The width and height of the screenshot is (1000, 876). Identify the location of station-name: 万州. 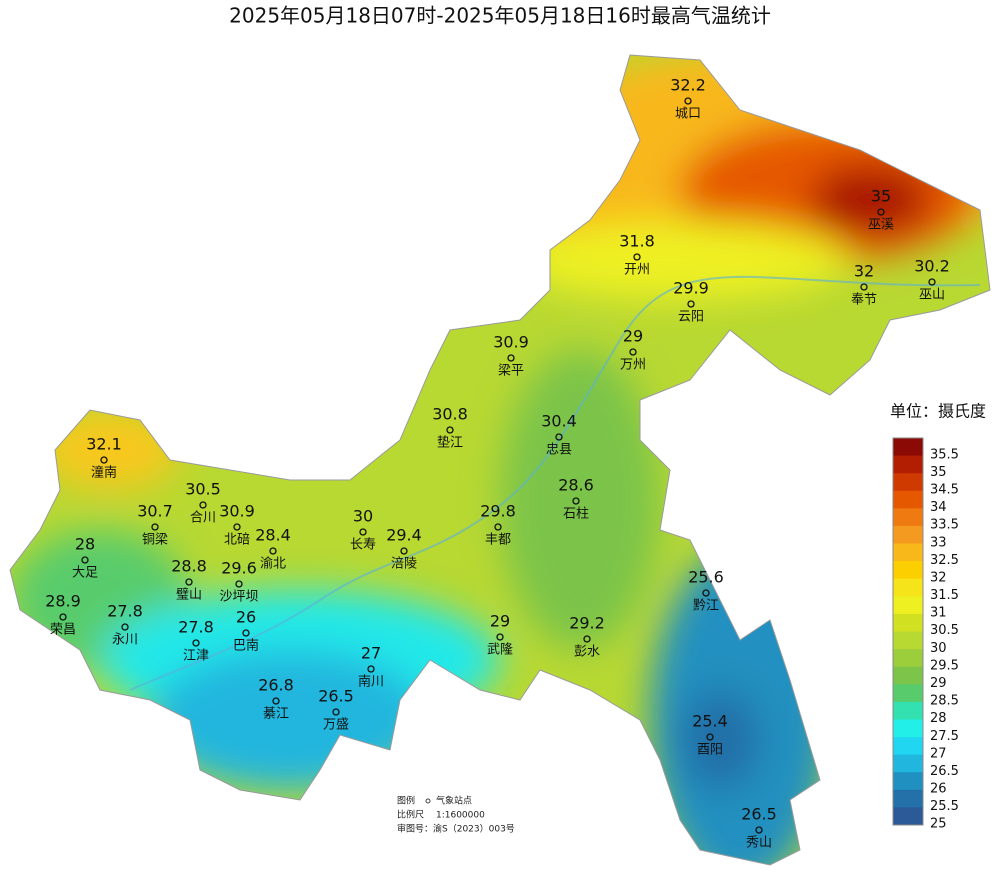
(633, 365).